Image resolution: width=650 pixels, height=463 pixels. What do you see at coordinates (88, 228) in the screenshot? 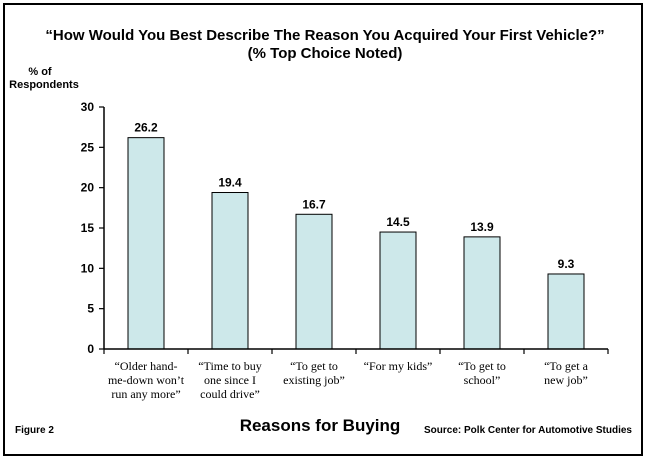
I see `y-tick-label: 15` at bounding box center [88, 228].